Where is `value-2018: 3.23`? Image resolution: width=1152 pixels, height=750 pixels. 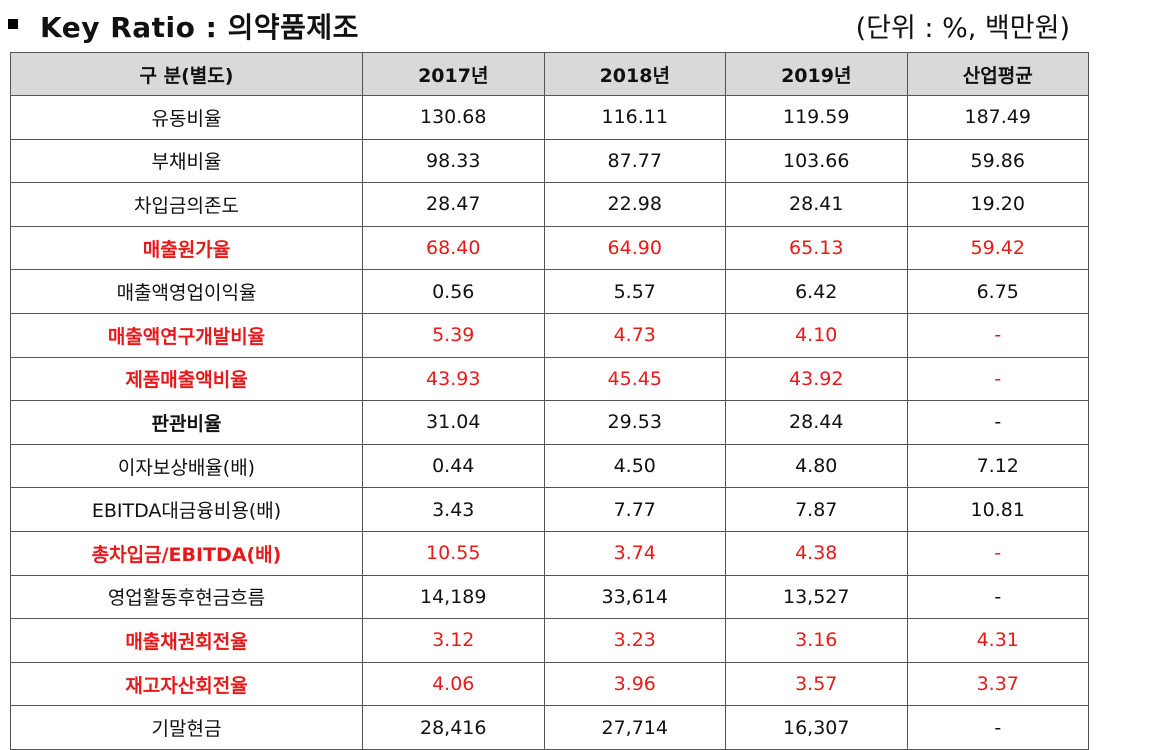
value-2018: 3.23 is located at coordinates (634, 640).